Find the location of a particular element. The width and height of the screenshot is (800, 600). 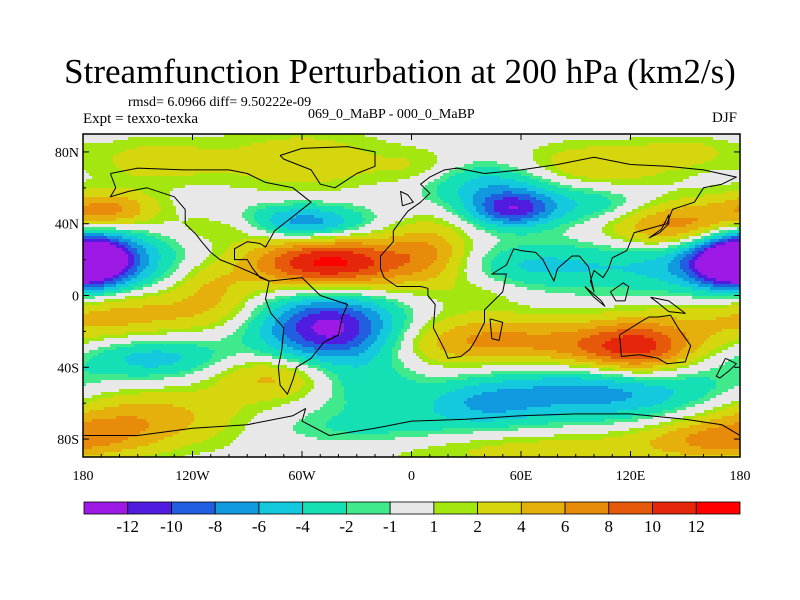

x-tick-label: 0 is located at coordinates (411, 476).